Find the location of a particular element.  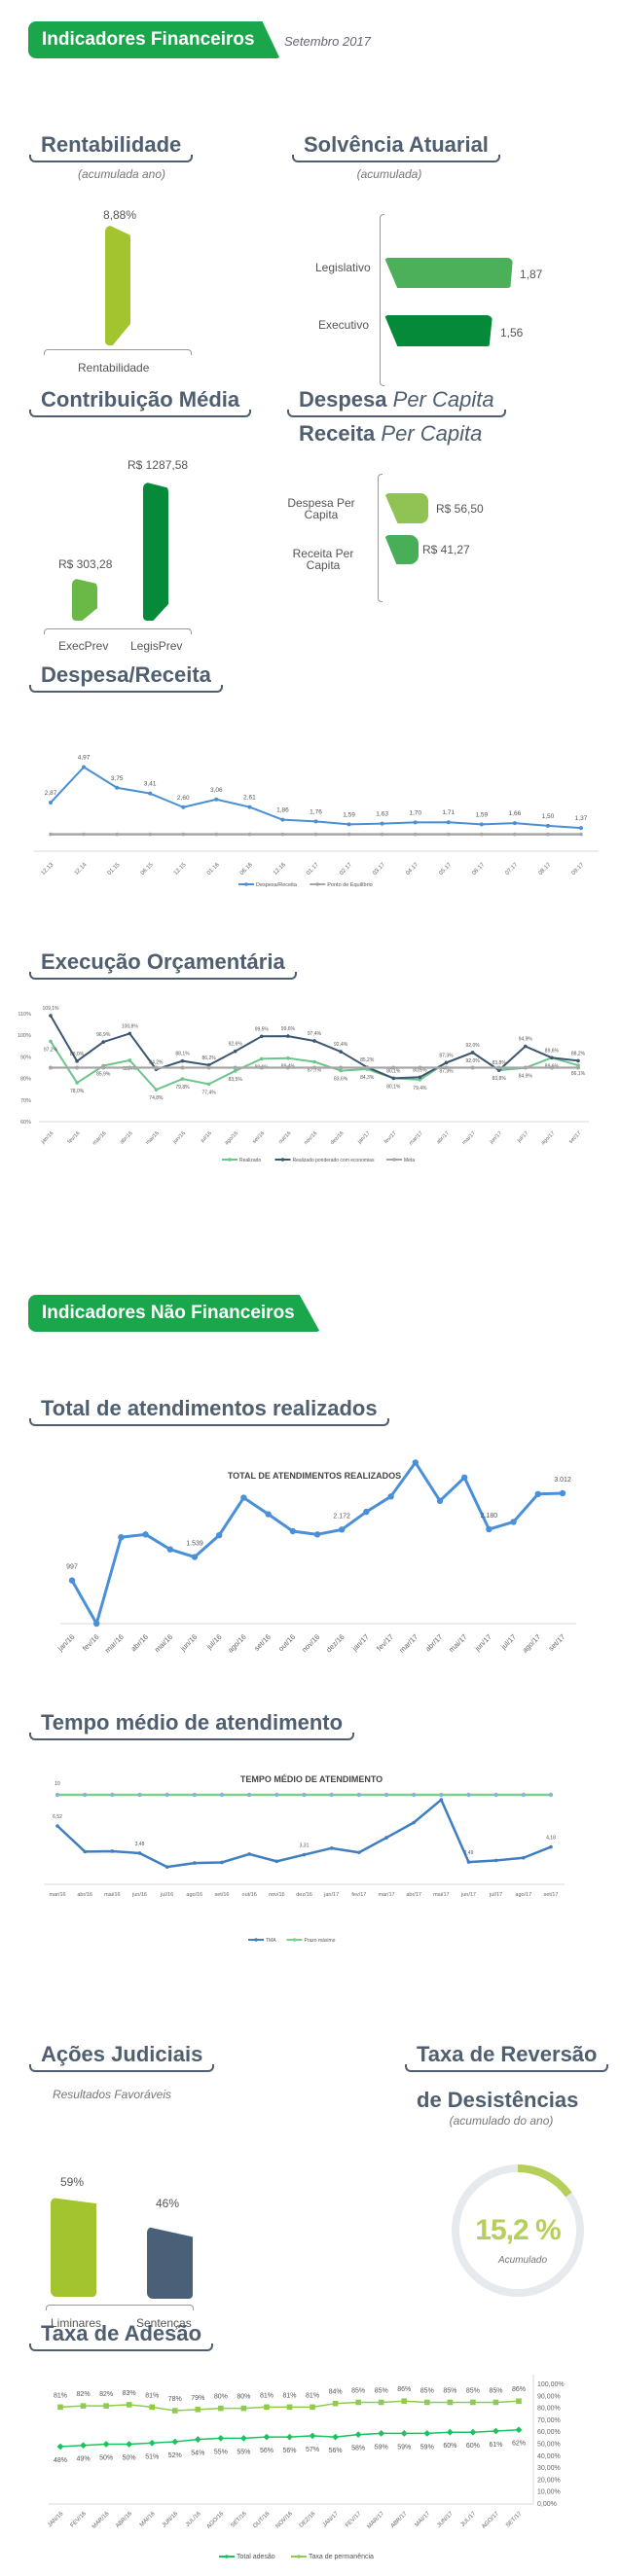

data-label: 109,1% is located at coordinates (51, 1009).